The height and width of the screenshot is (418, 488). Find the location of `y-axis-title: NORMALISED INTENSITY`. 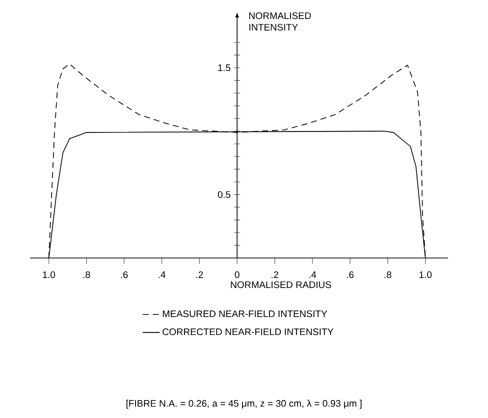

y-axis-title: NORMALISED INTENSITY is located at coordinates (280, 21).